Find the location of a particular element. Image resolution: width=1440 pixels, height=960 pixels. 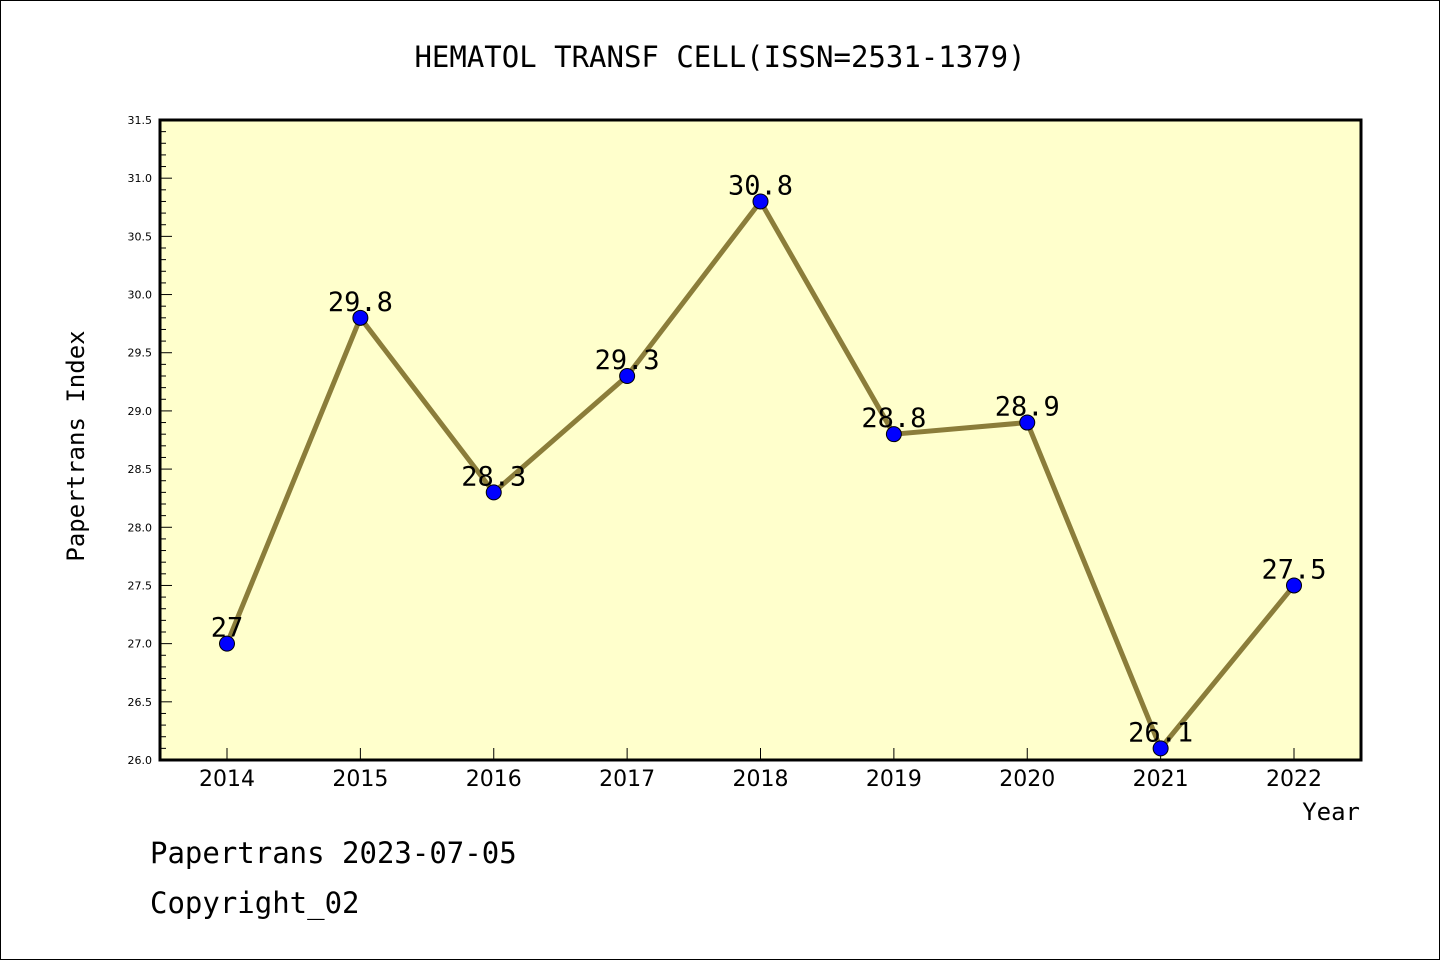

y-axis-label: Papertrans Index is located at coordinates (76, 445).